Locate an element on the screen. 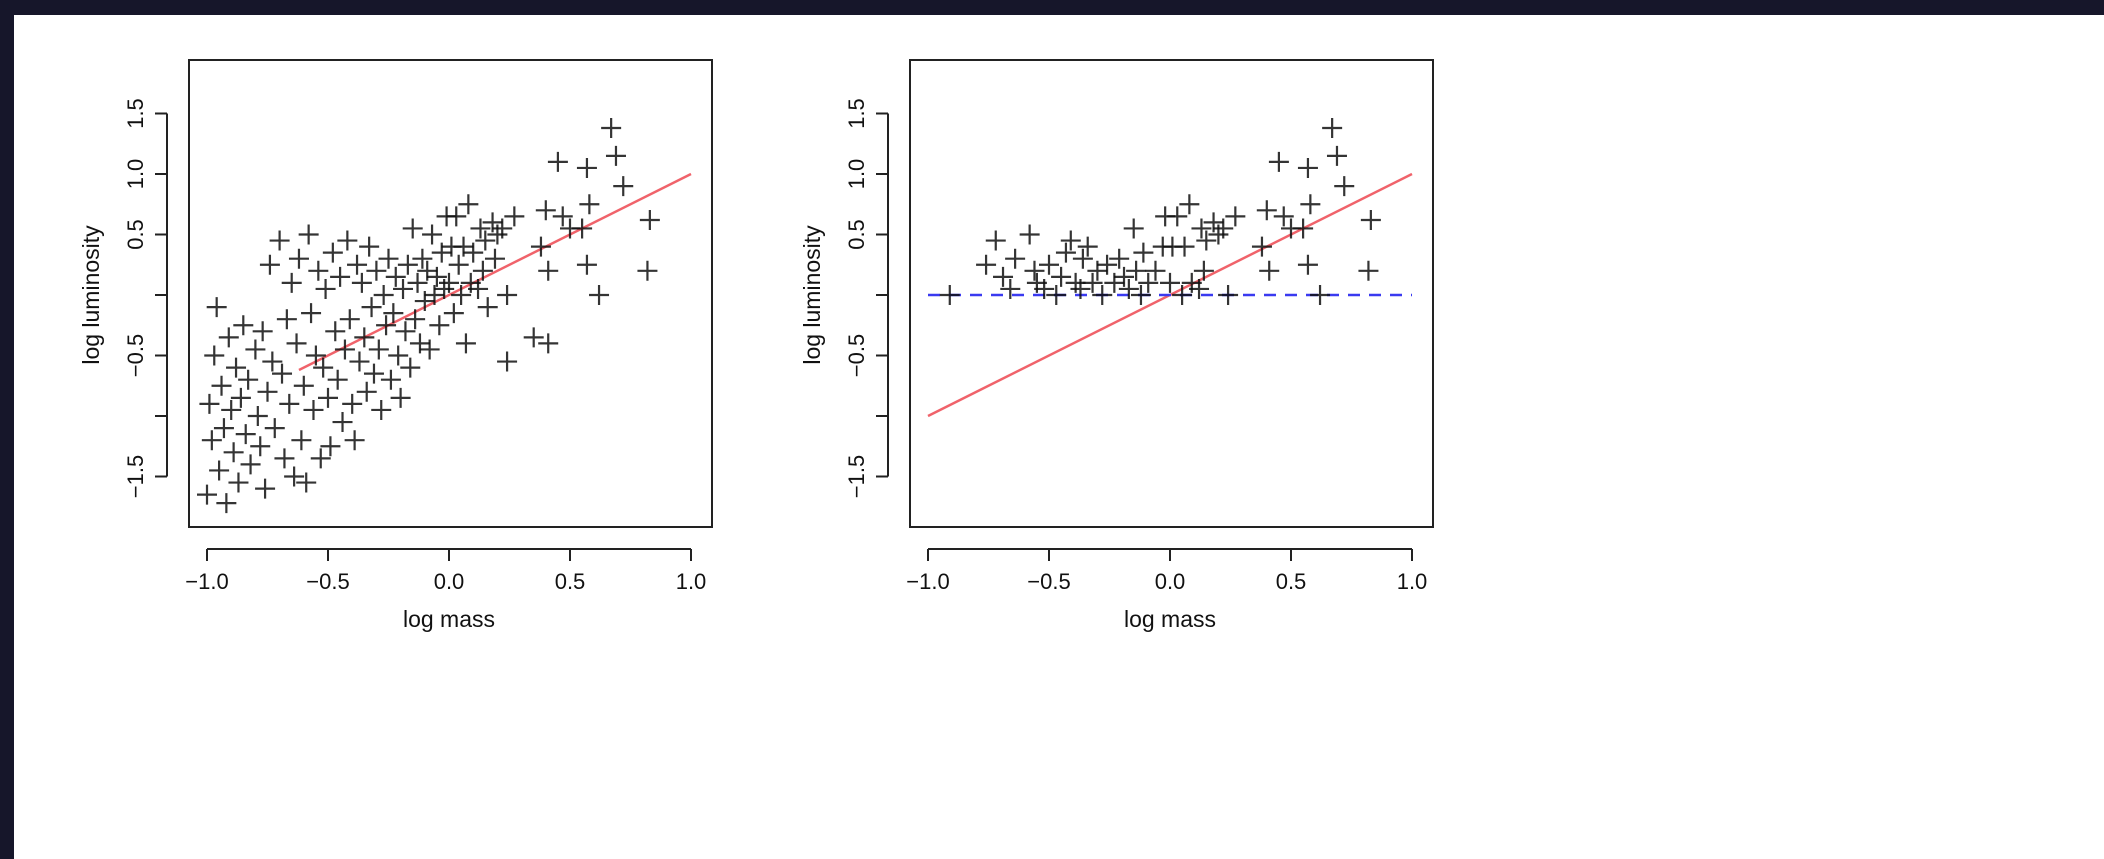 The image size is (2104, 859). x-axis-title: log mass is located at coordinates (449, 619).